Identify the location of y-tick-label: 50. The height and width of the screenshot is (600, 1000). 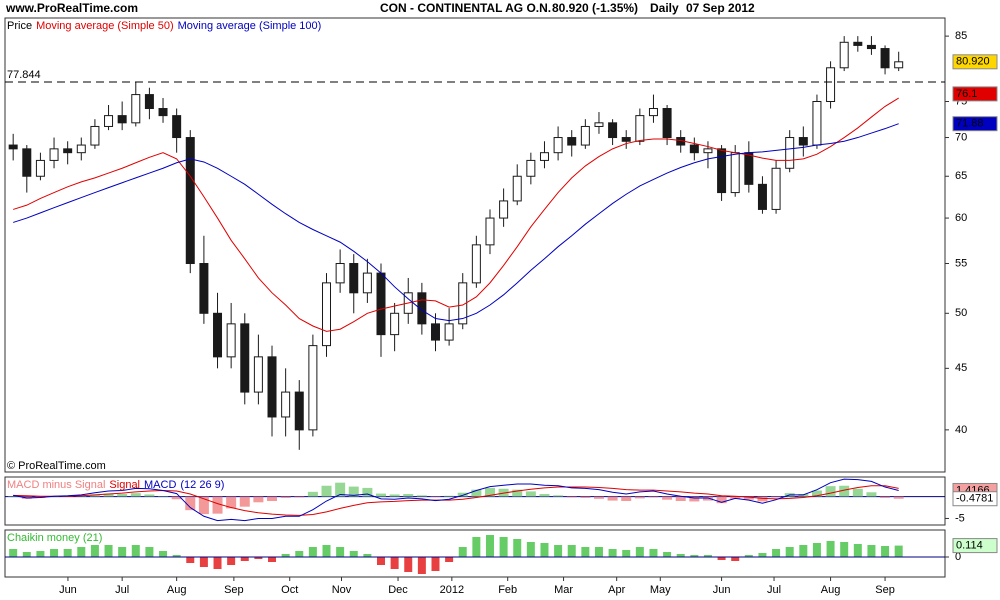
(961, 313).